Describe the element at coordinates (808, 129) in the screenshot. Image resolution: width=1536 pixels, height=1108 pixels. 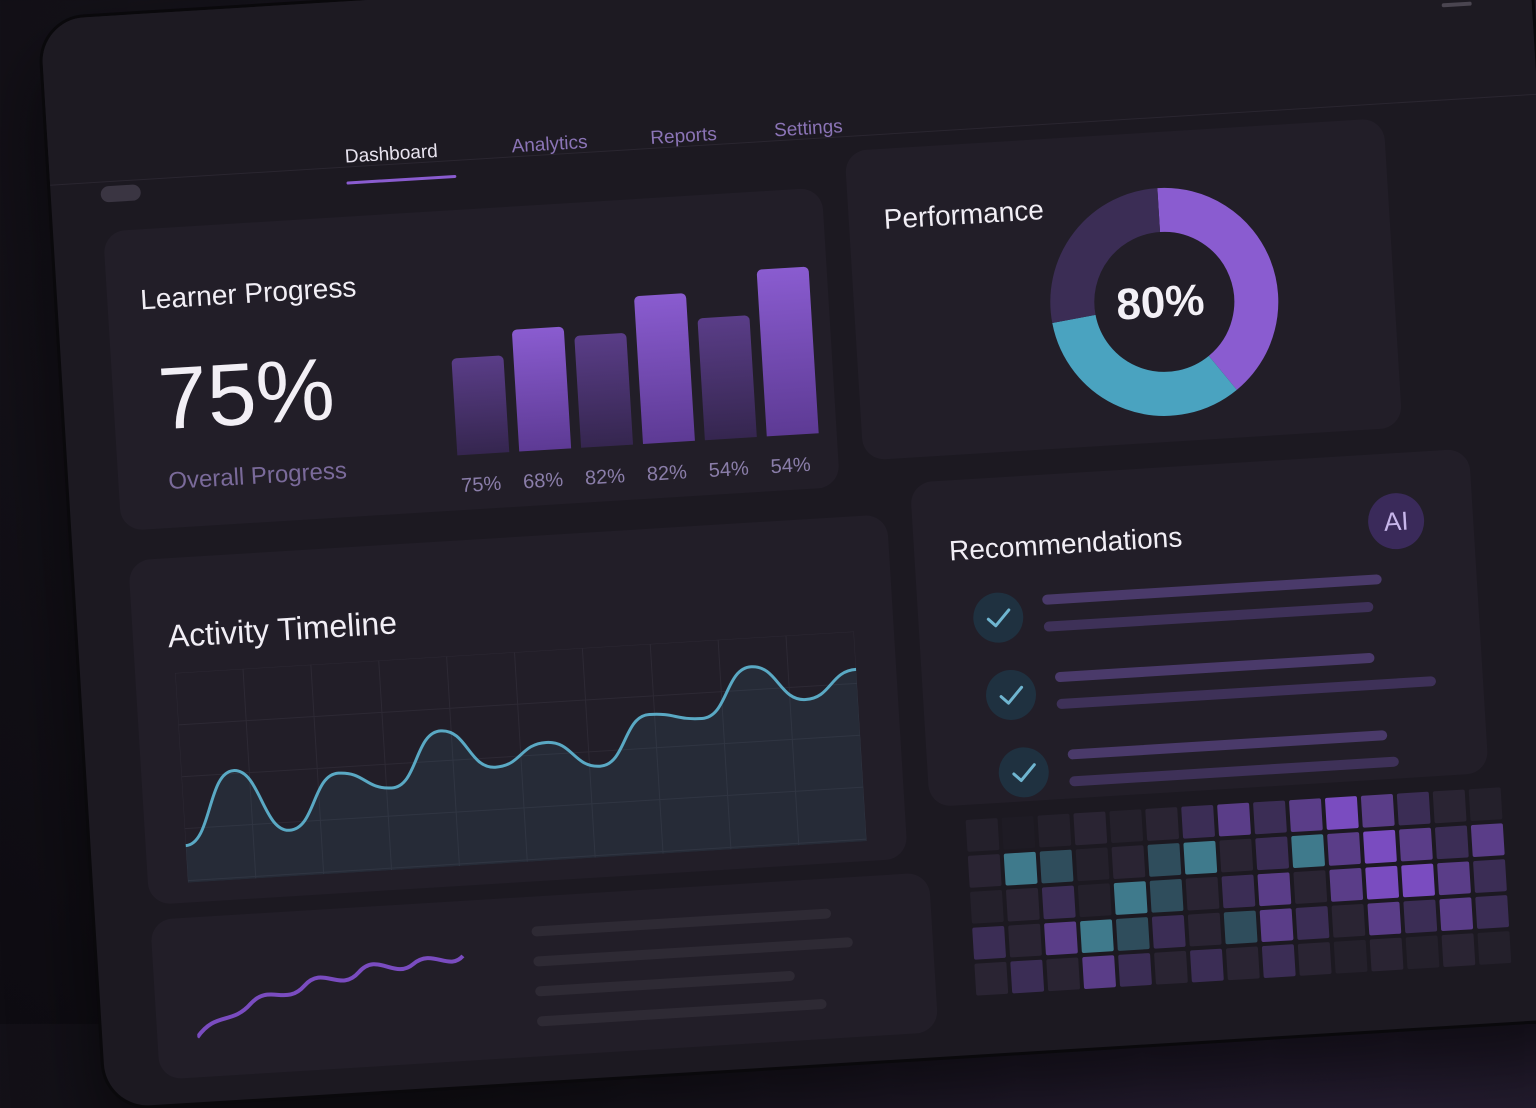
I see `tab-settings: Settings` at that location.